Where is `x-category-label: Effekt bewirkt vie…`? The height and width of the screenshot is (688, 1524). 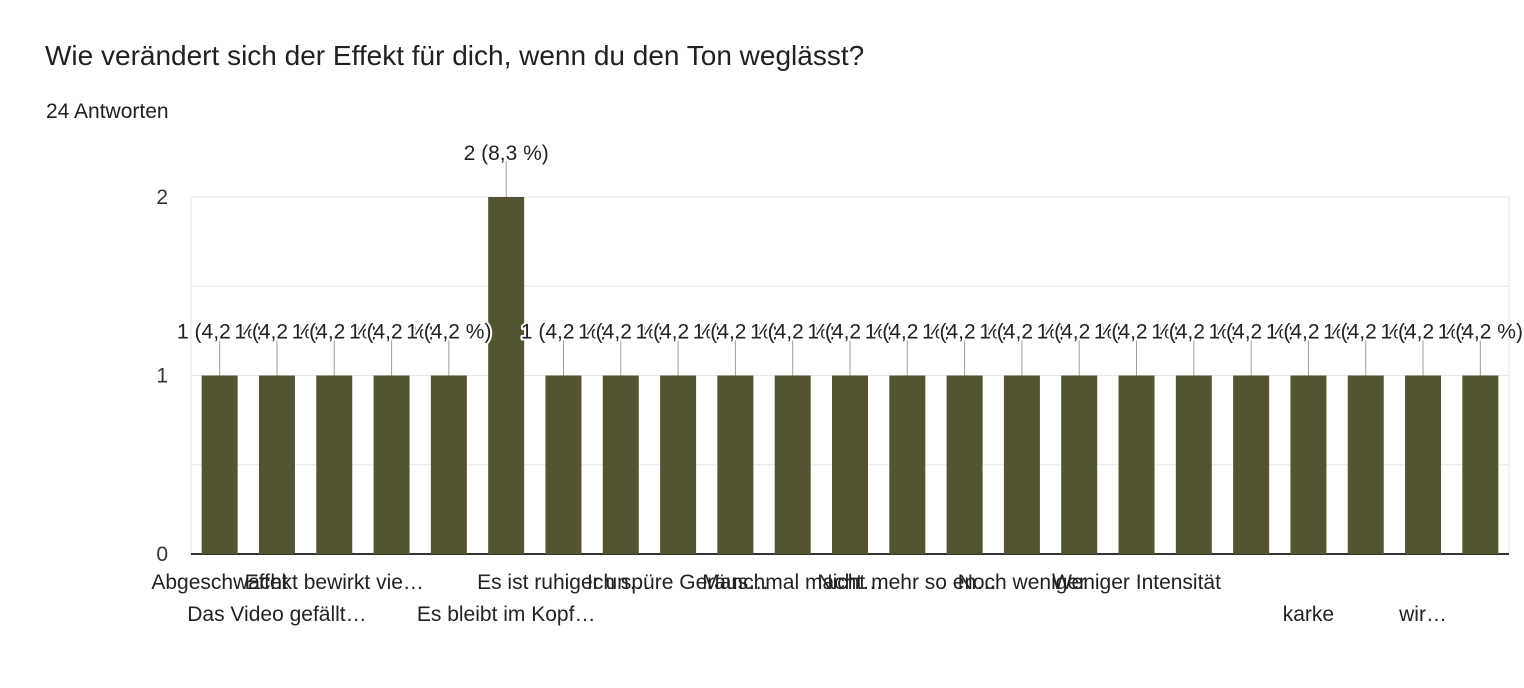
x-category-label: Effekt bewirkt vie… is located at coordinates (334, 582).